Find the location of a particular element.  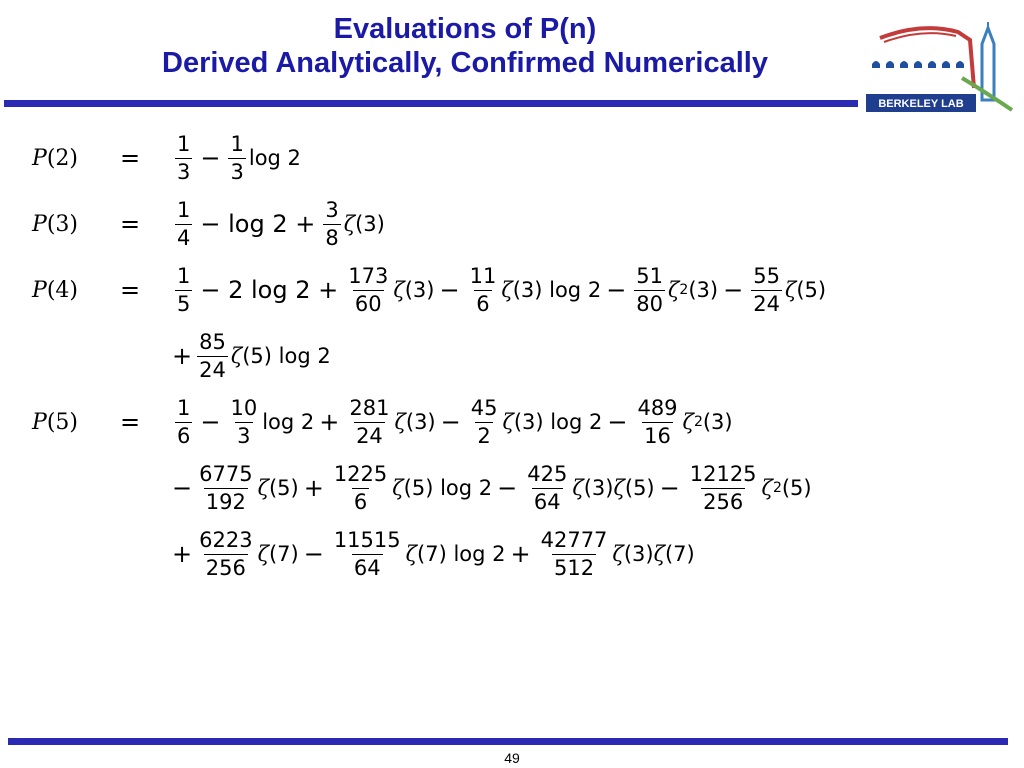

fraction: 6223 256 is located at coordinates (226, 553).